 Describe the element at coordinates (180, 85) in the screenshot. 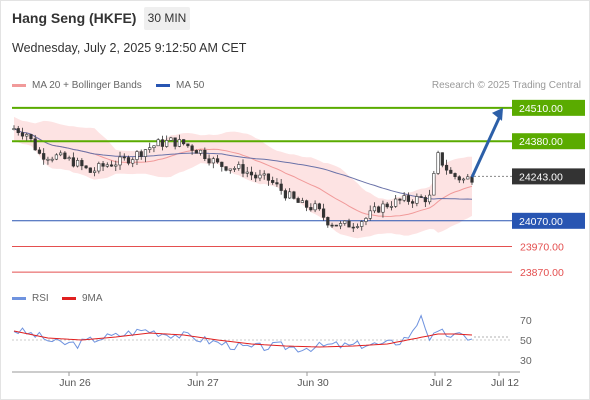

I see `legend-ma50: MA 50` at that location.